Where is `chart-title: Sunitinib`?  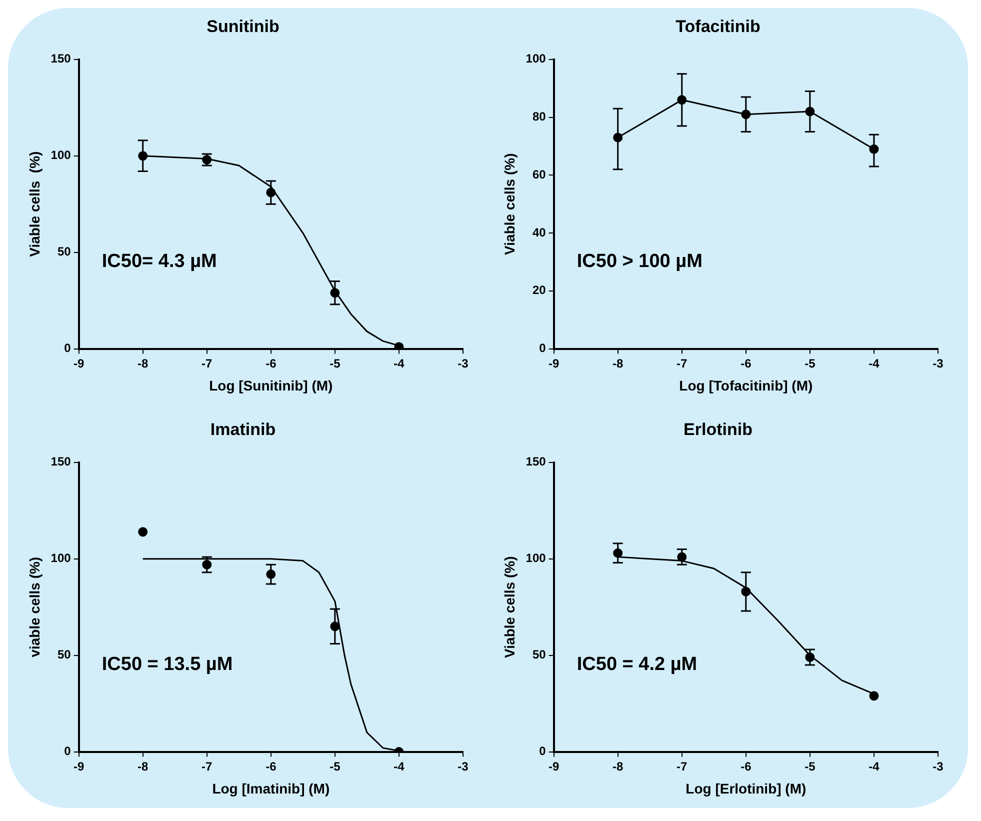
chart-title: Sunitinib is located at coordinates (243, 26).